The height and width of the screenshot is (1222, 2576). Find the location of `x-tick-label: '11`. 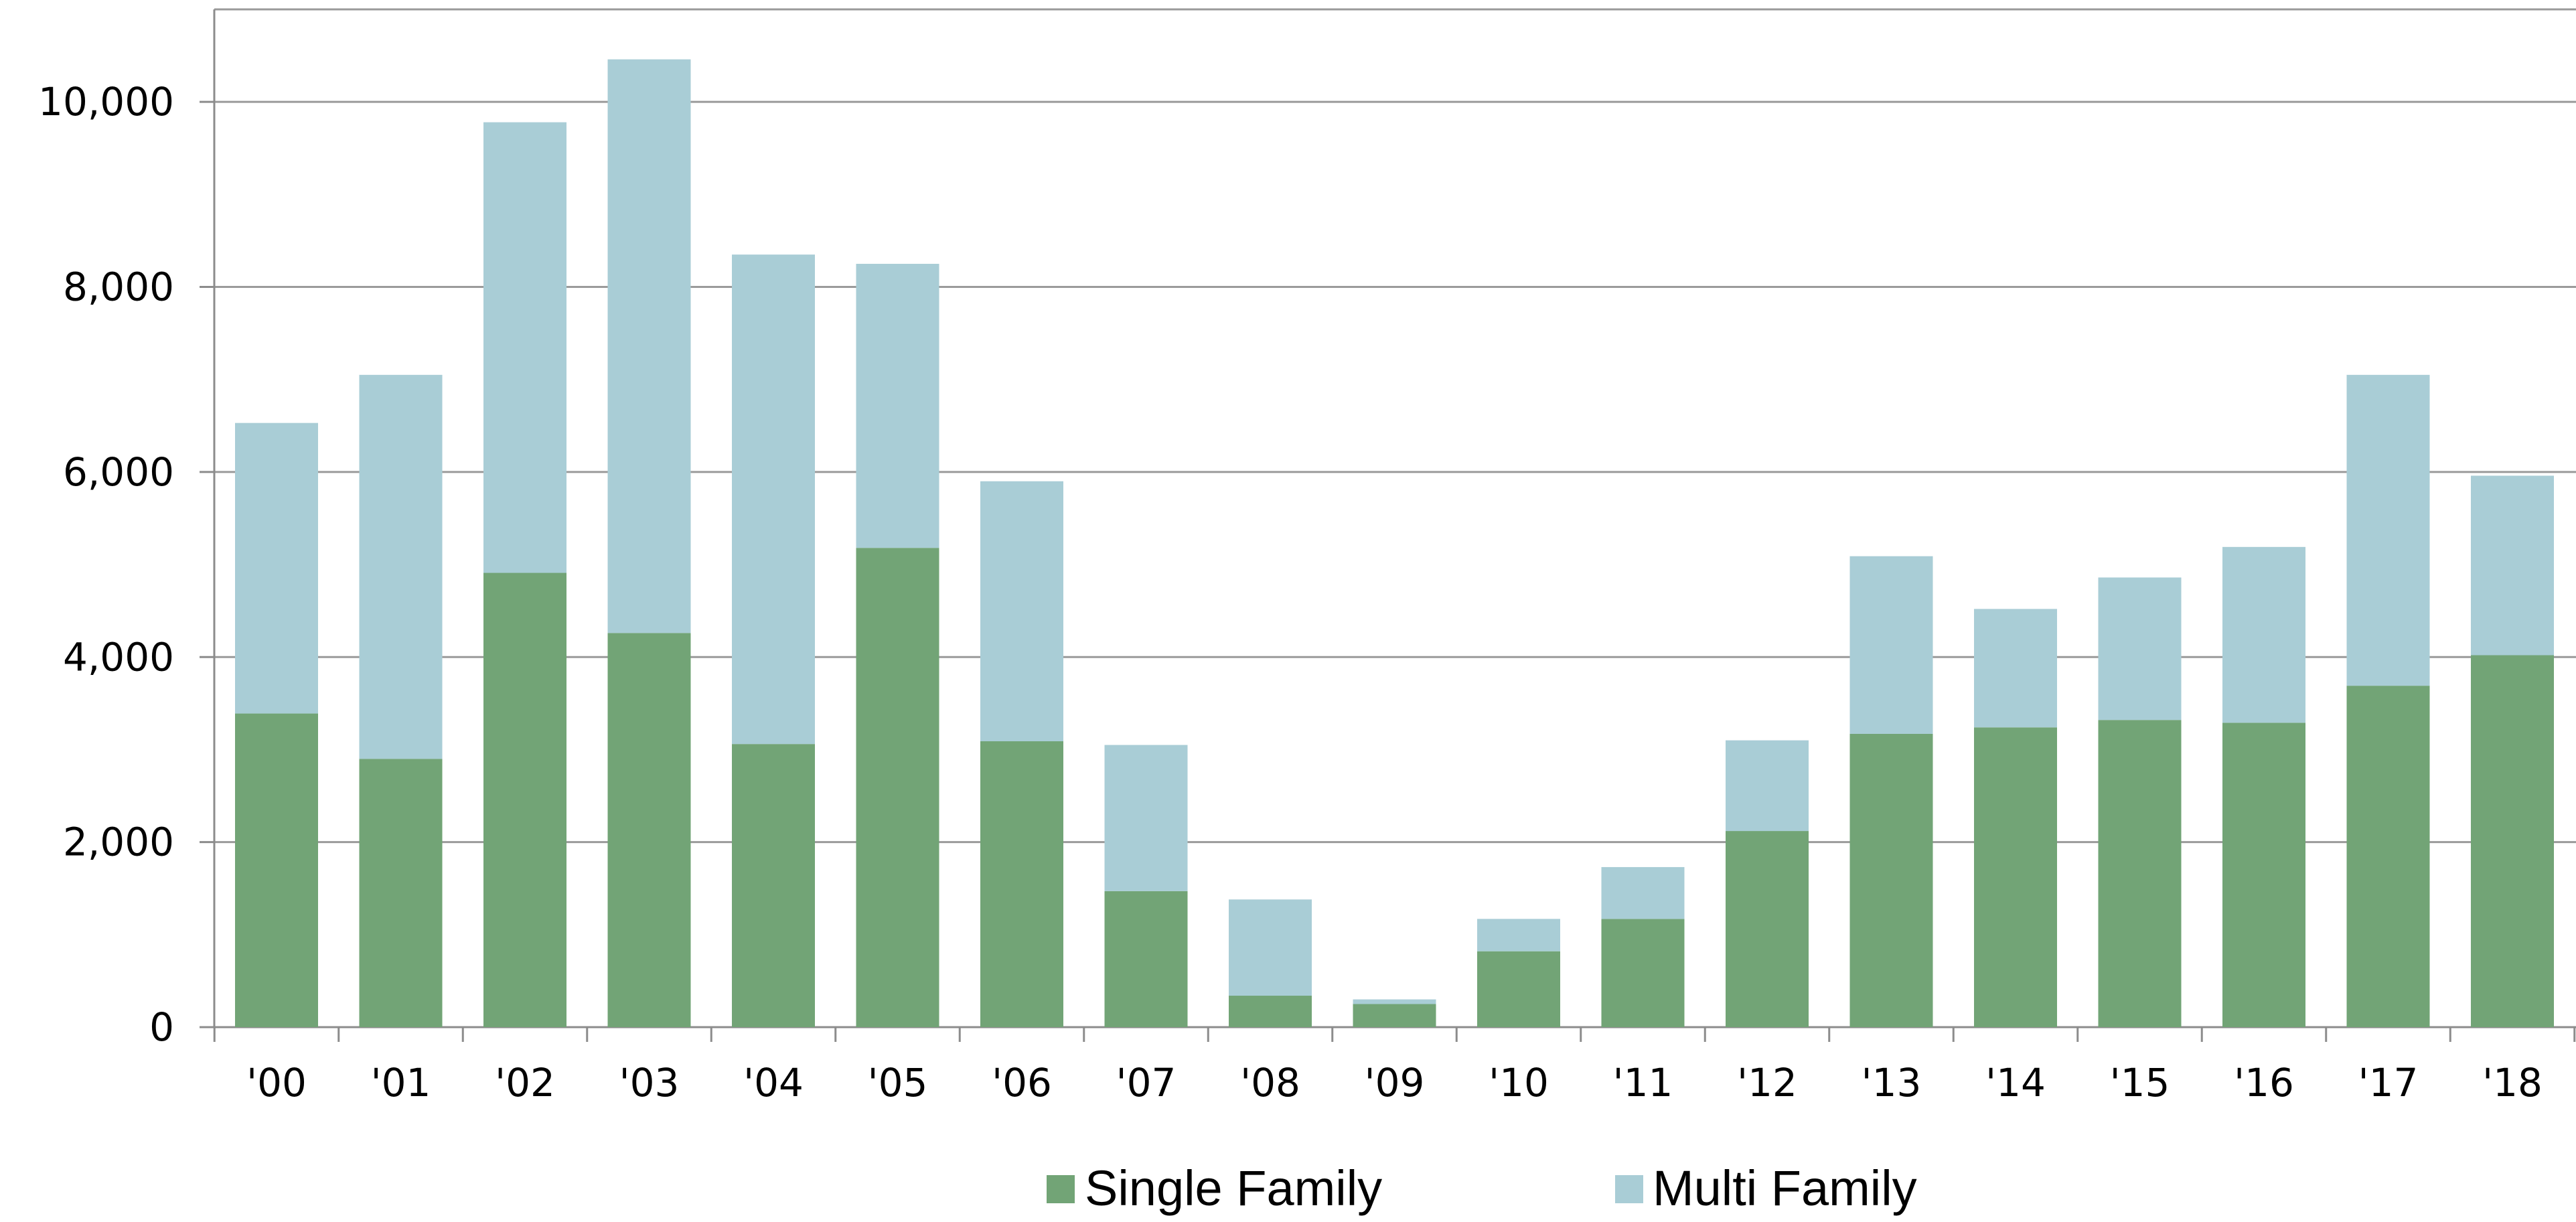

x-tick-label: '11 is located at coordinates (1643, 1082).